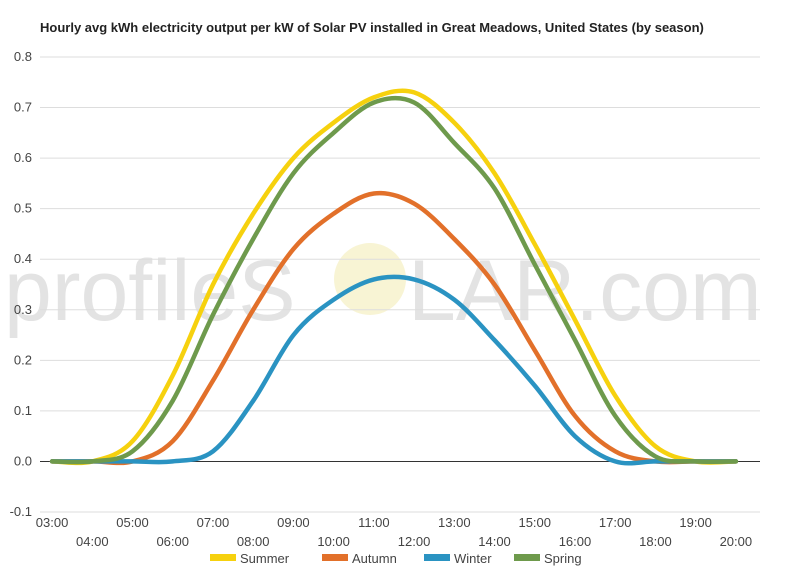 This screenshot has height=570, width=800. Describe the element at coordinates (23, 56) in the screenshot. I see `y-tick-label: 0.8` at that location.